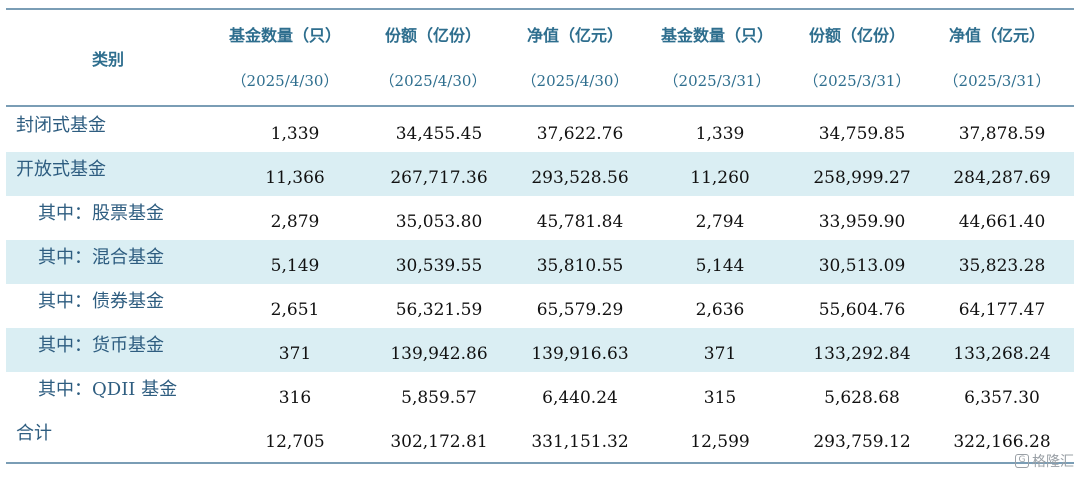 Image resolution: width=1080 pixels, height=477 pixels. What do you see at coordinates (862, 354) in the screenshot?
I see `table-cell: 133,292.84` at bounding box center [862, 354].